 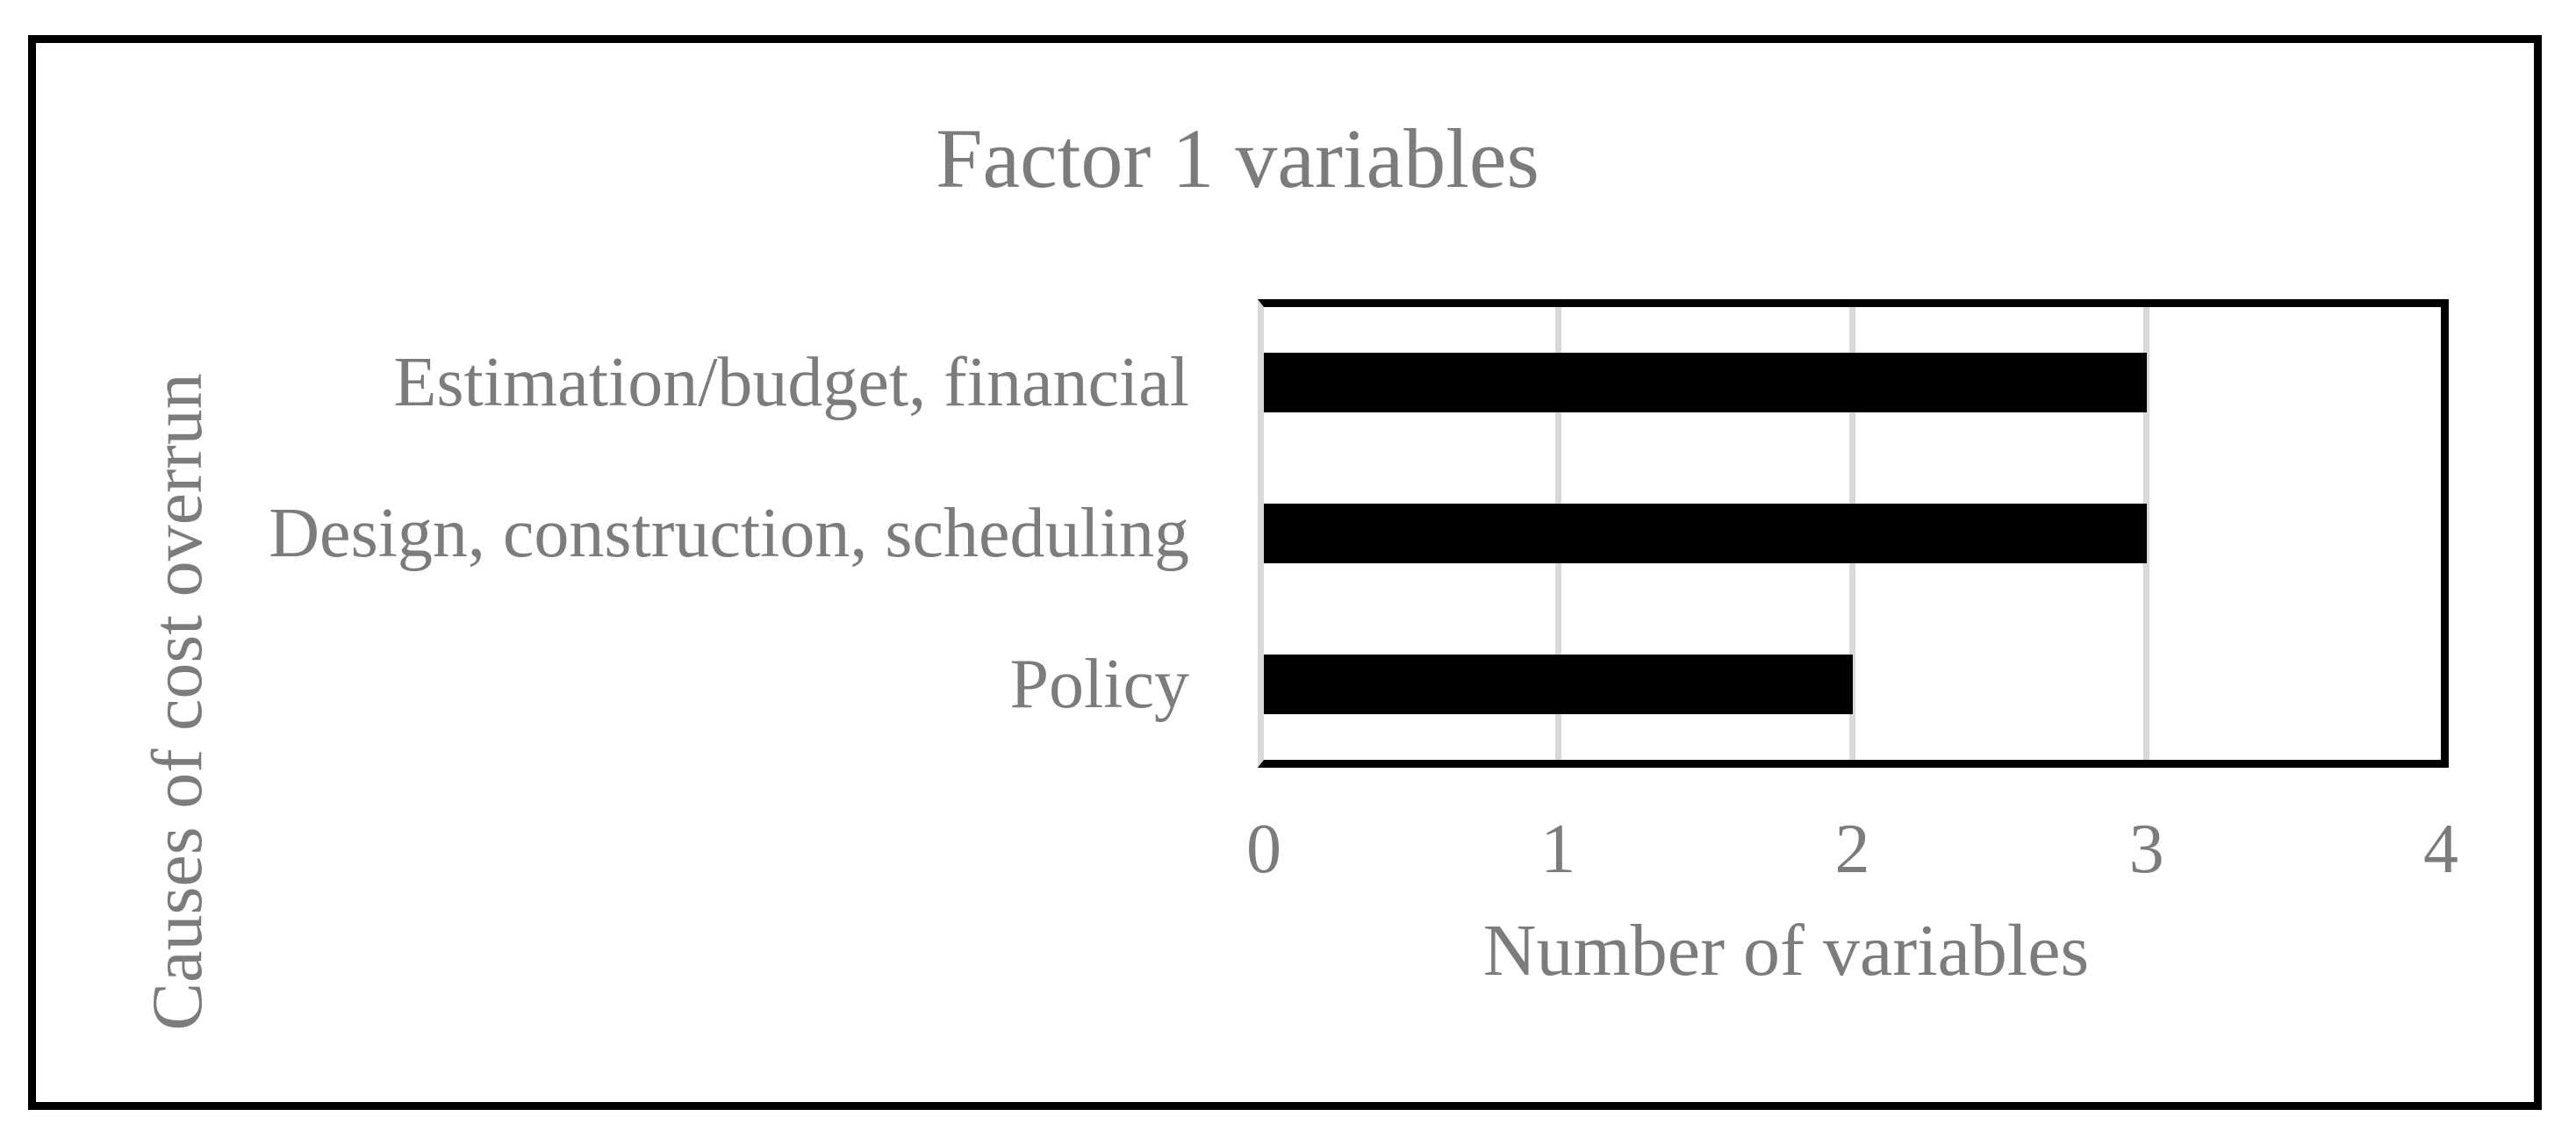 I want to click on x-axis-title: Number of variables, so click(x=1786, y=950).